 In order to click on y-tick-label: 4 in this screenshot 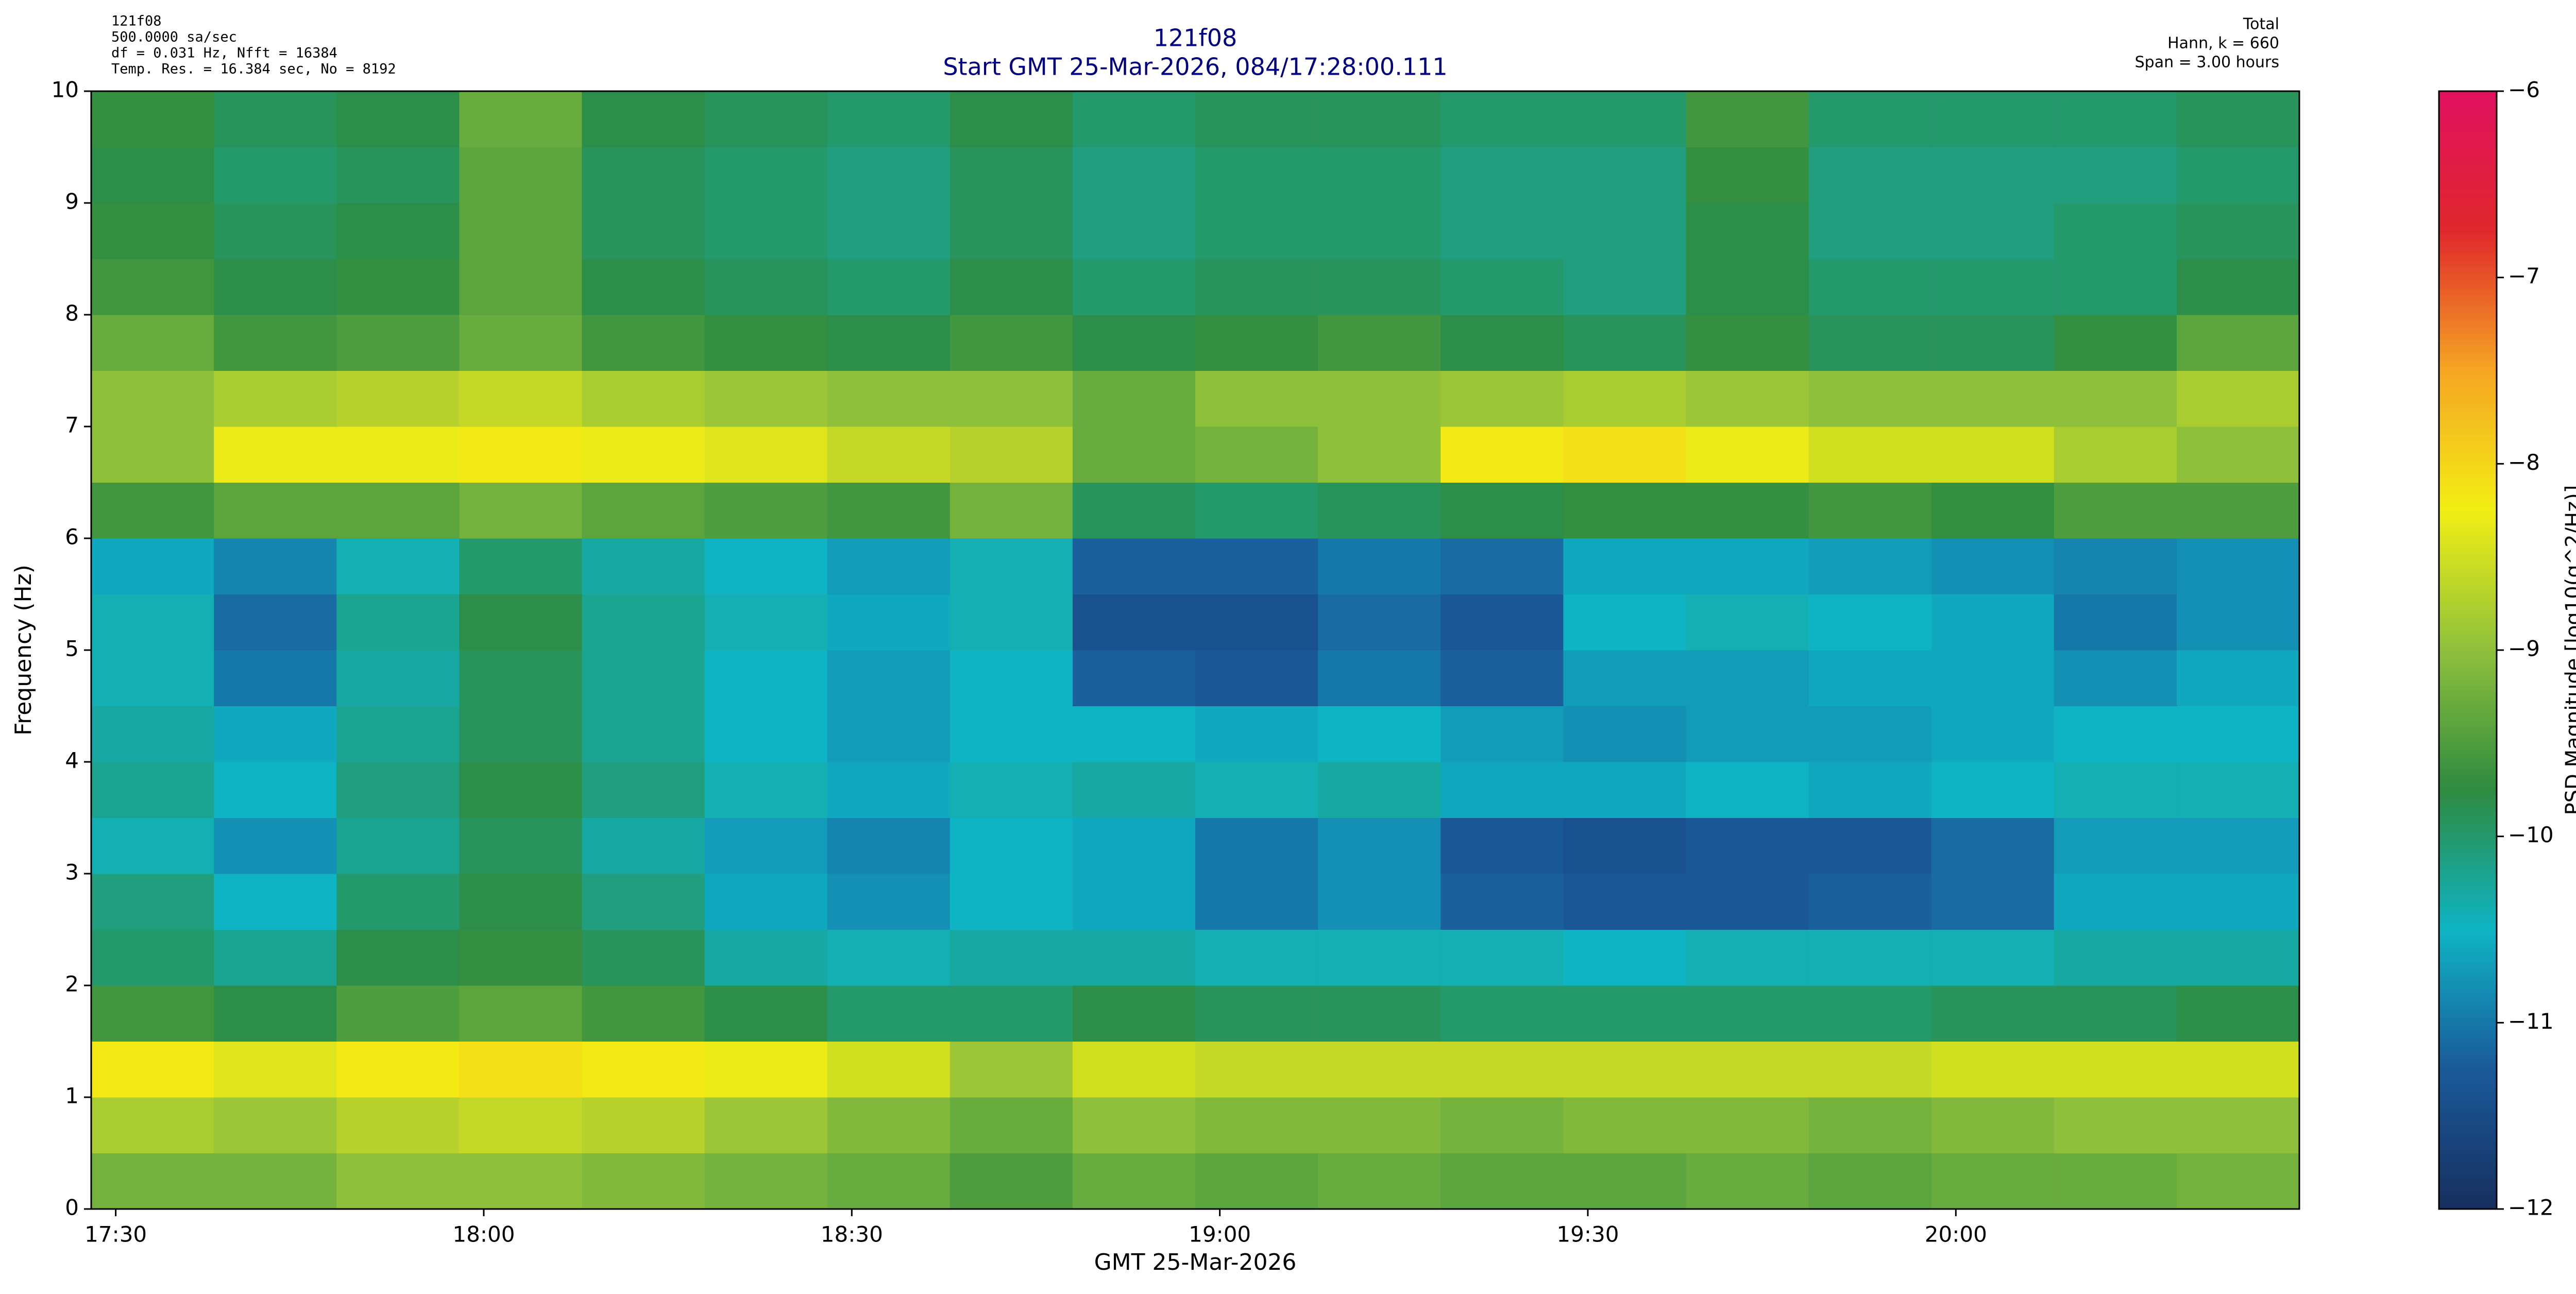, I will do `click(72, 760)`.